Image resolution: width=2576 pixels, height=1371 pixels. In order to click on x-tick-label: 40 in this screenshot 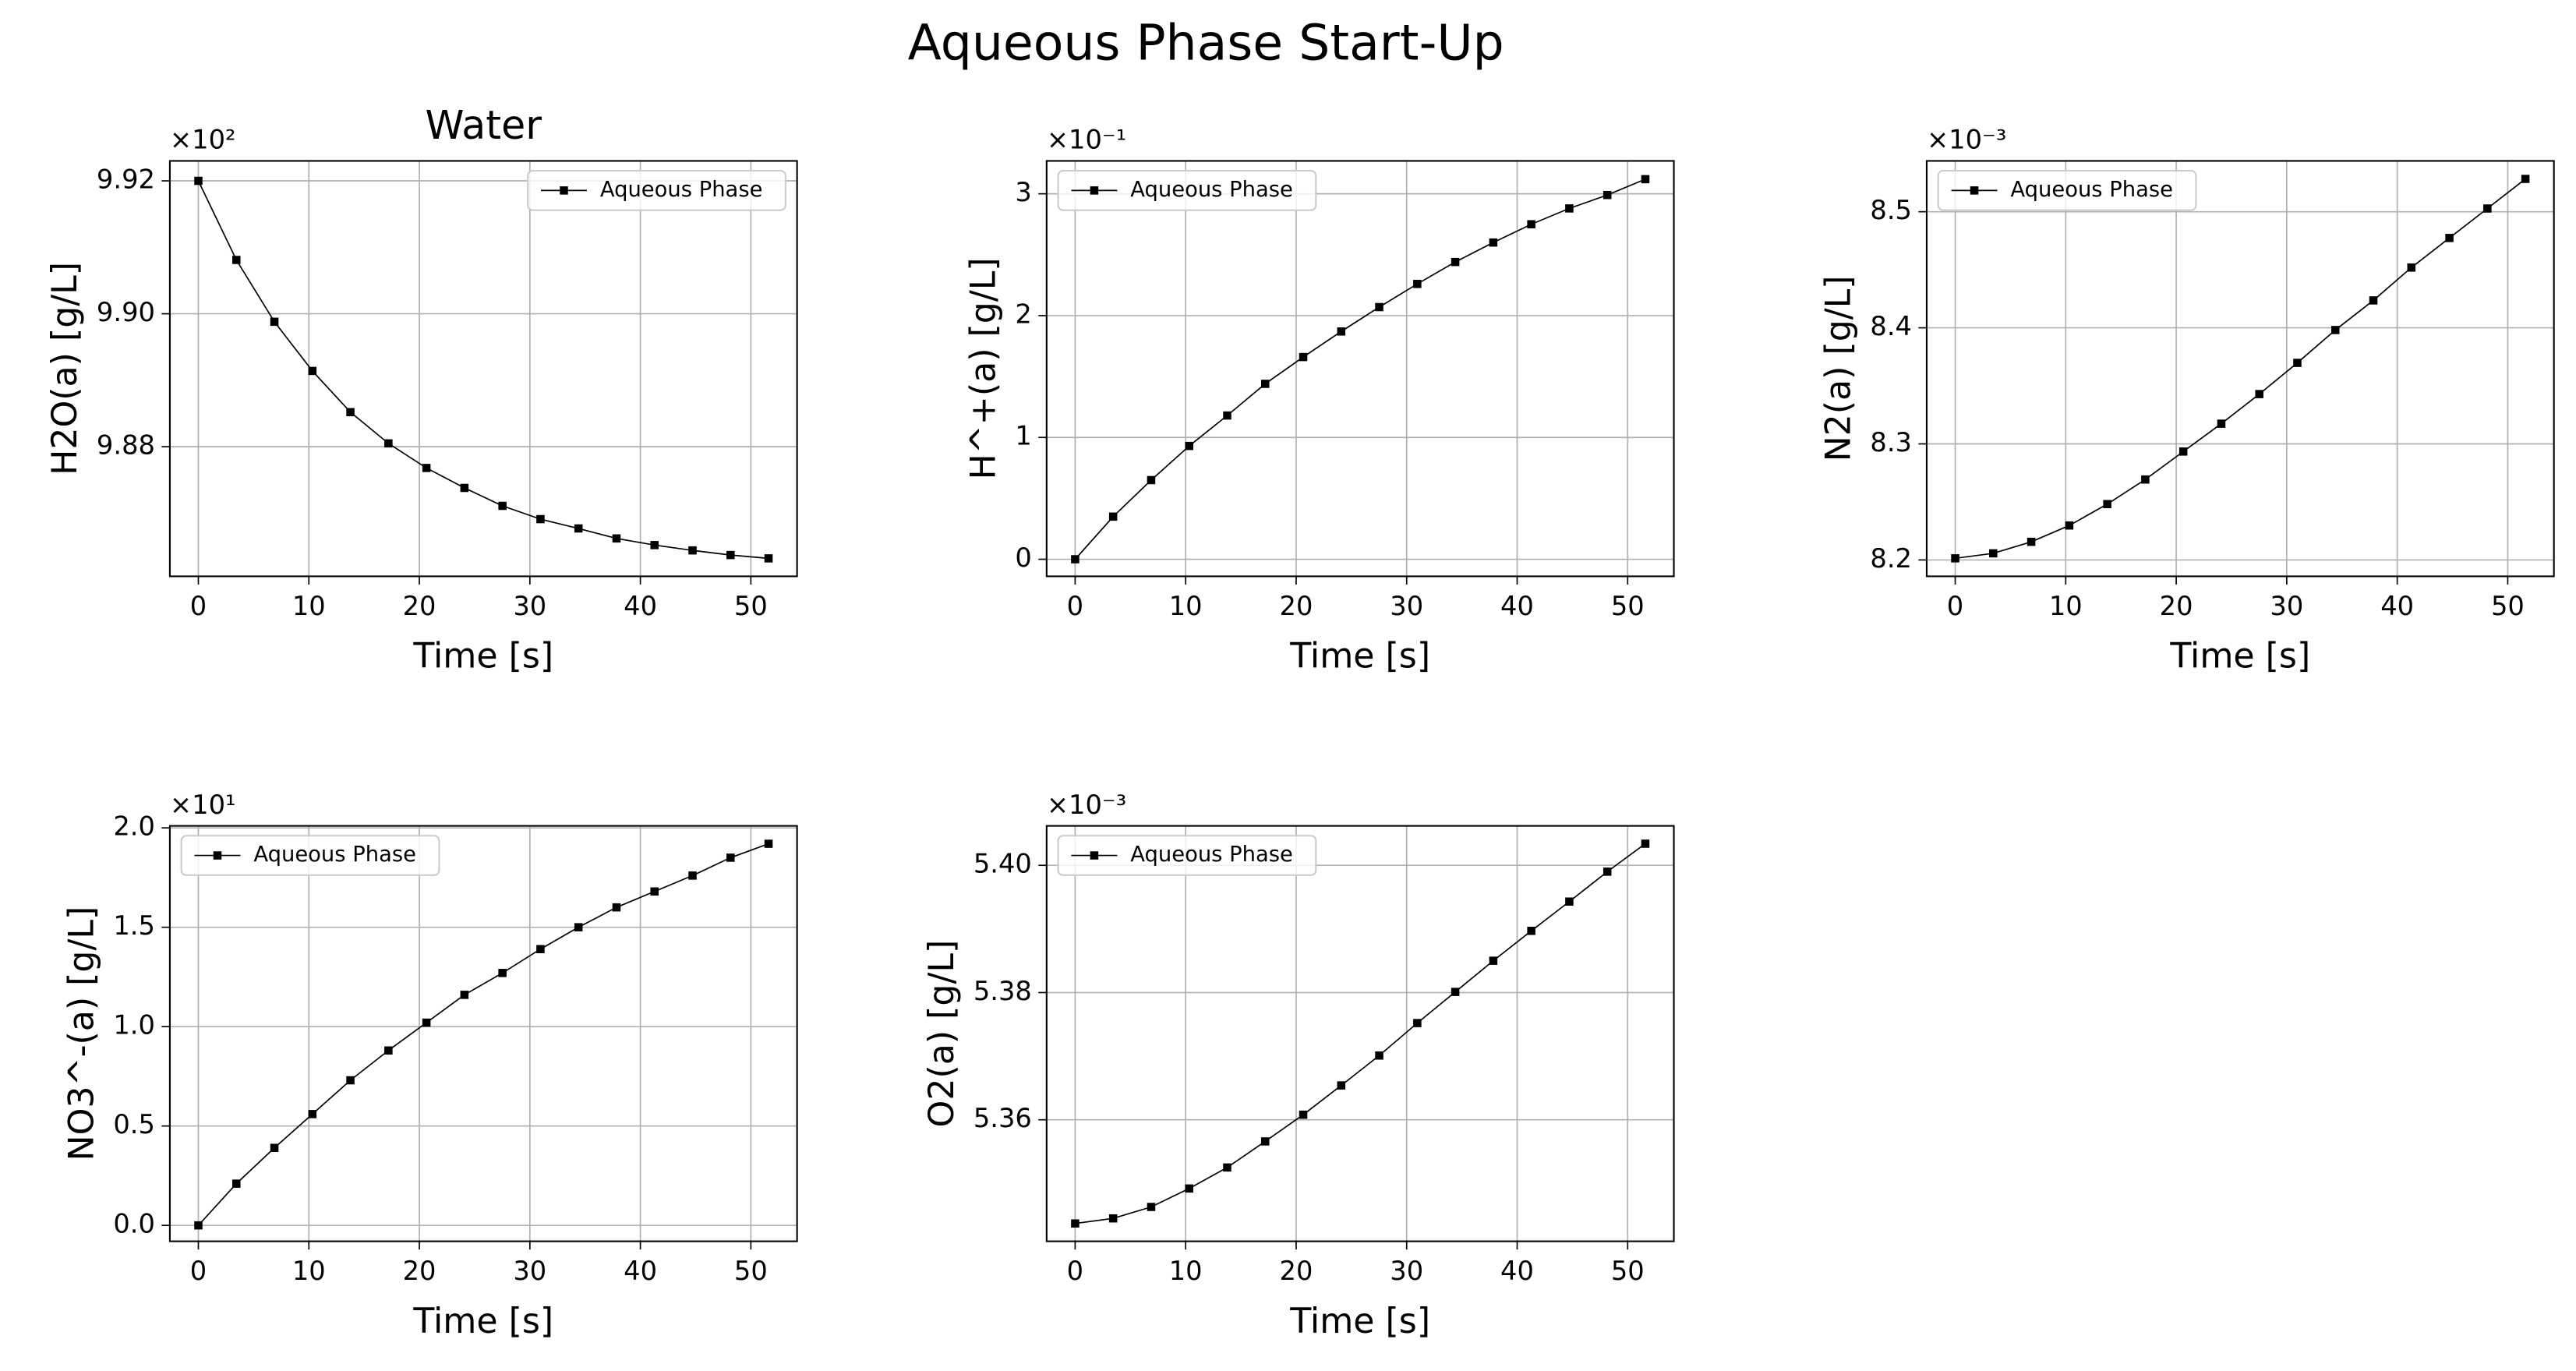, I will do `click(1517, 606)`.